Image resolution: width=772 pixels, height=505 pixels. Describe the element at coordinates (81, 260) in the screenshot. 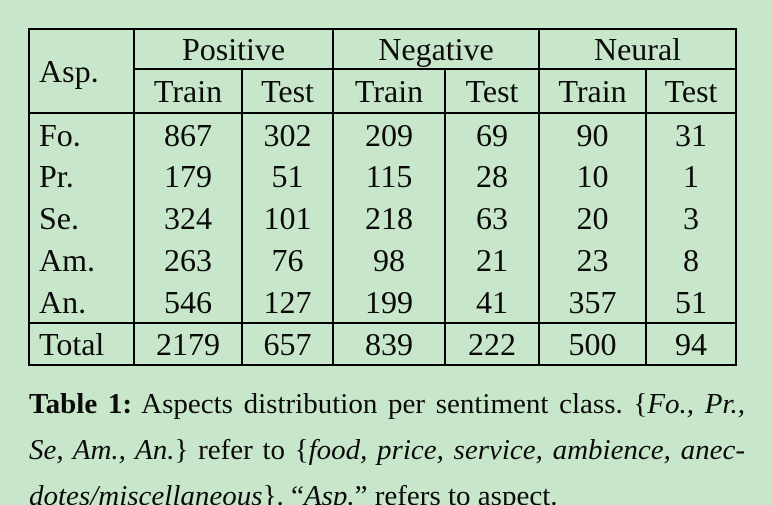

I see `row-label-am: Am.` at that location.